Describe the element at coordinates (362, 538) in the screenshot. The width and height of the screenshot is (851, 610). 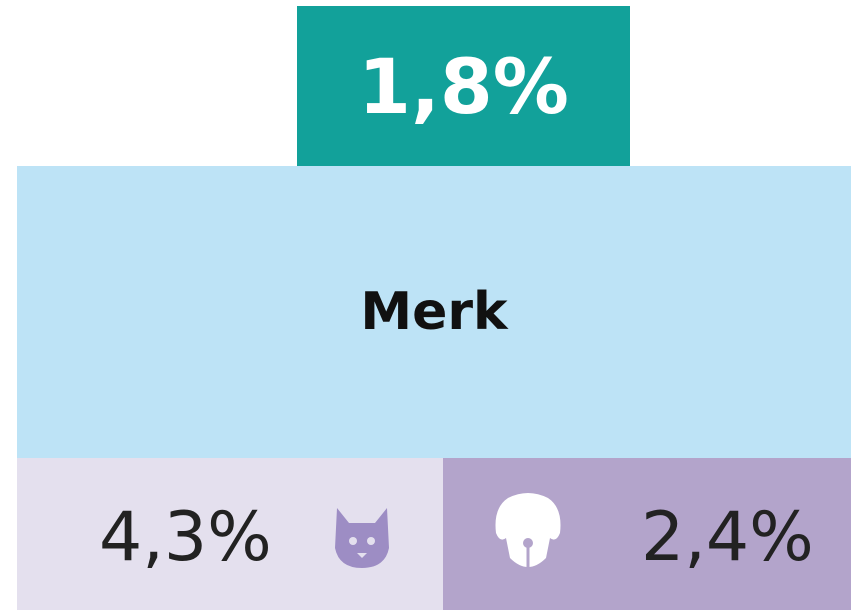
I see `cat-icon` at that location.